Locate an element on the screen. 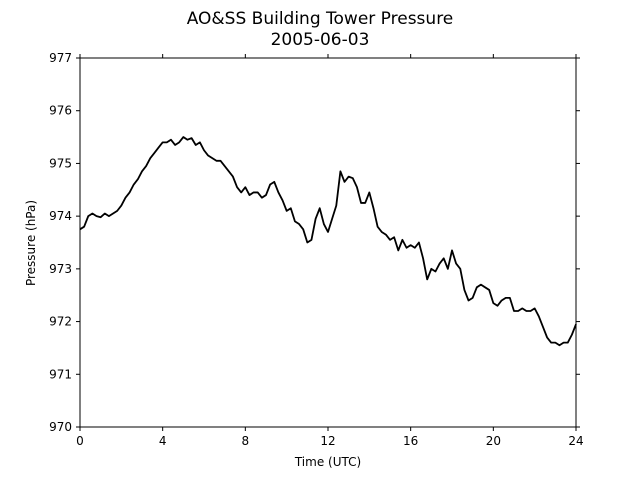 This screenshot has height=484, width=640. x-tick-label: 8 is located at coordinates (246, 441).